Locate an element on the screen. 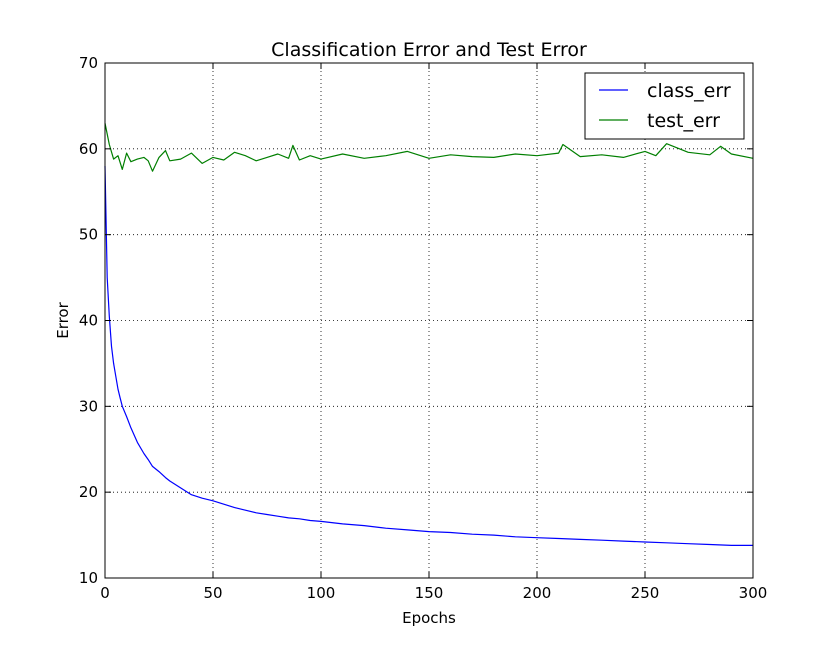 The width and height of the screenshot is (837, 648). y-tick-label: 70 is located at coordinates (88, 63).